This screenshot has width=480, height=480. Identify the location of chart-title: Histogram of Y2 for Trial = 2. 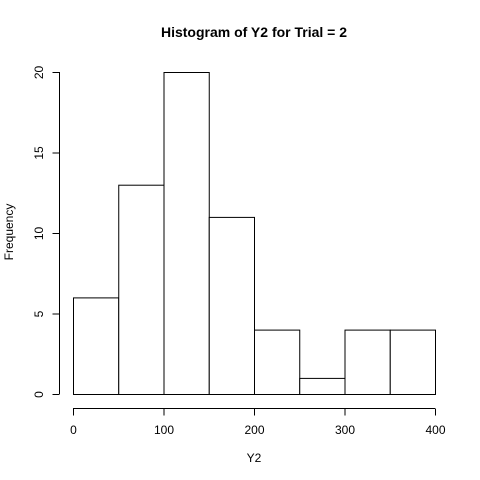
(254, 32).